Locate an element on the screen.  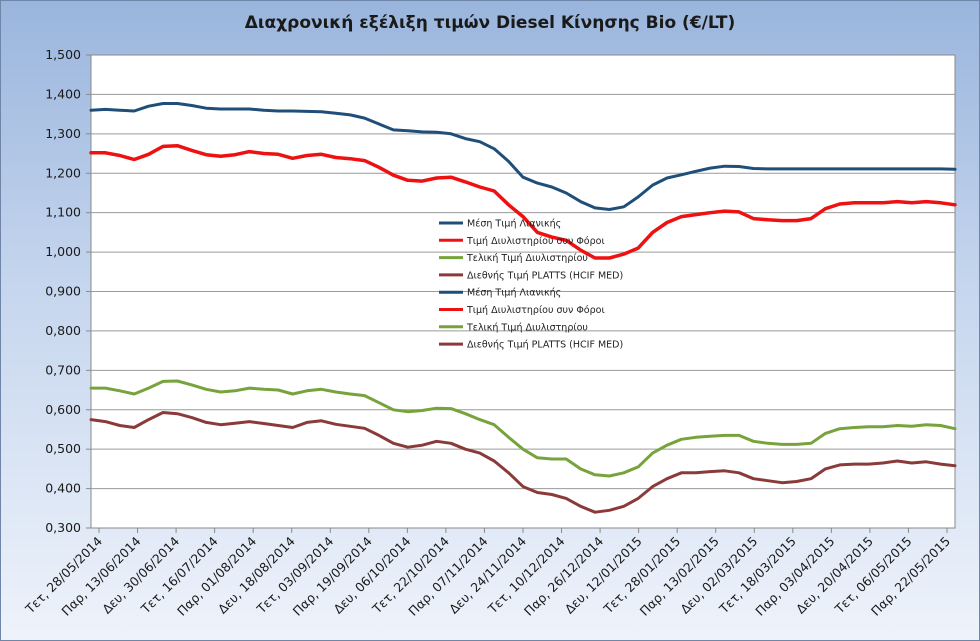
y-tick-label: 1,200 is located at coordinates (63, 172).